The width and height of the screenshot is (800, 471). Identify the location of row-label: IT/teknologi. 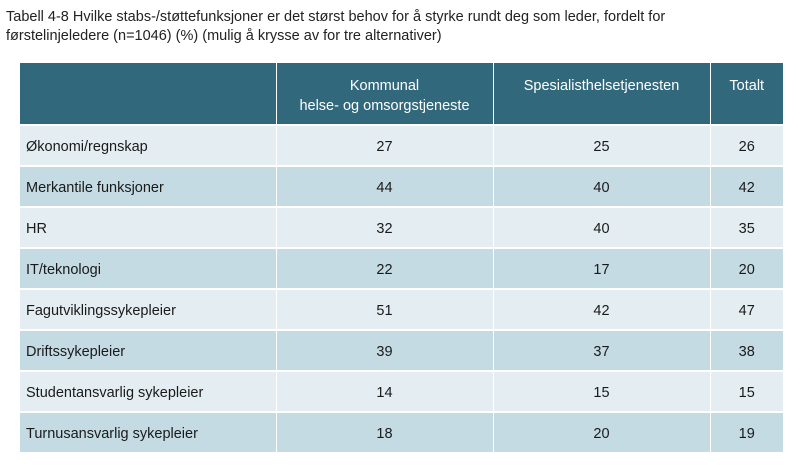
(148, 268).